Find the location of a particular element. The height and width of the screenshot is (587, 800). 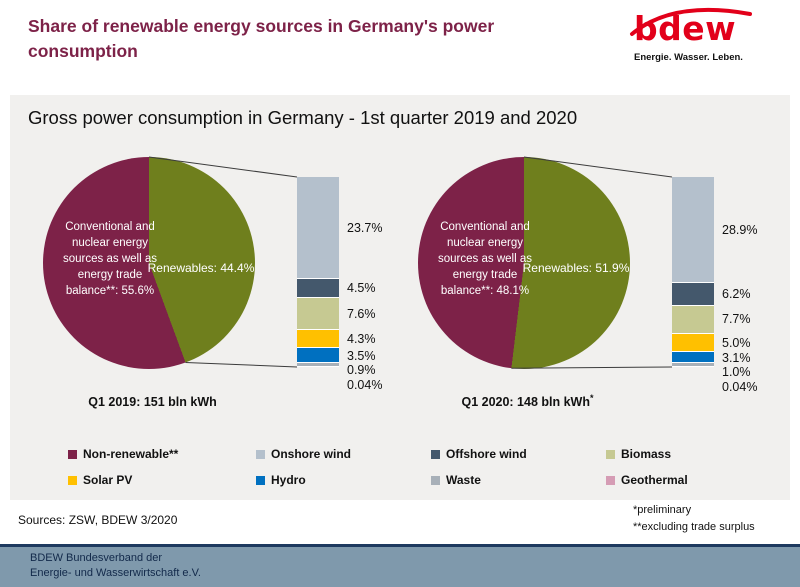

legend-item-hydro: Hydro is located at coordinates (343, 480).